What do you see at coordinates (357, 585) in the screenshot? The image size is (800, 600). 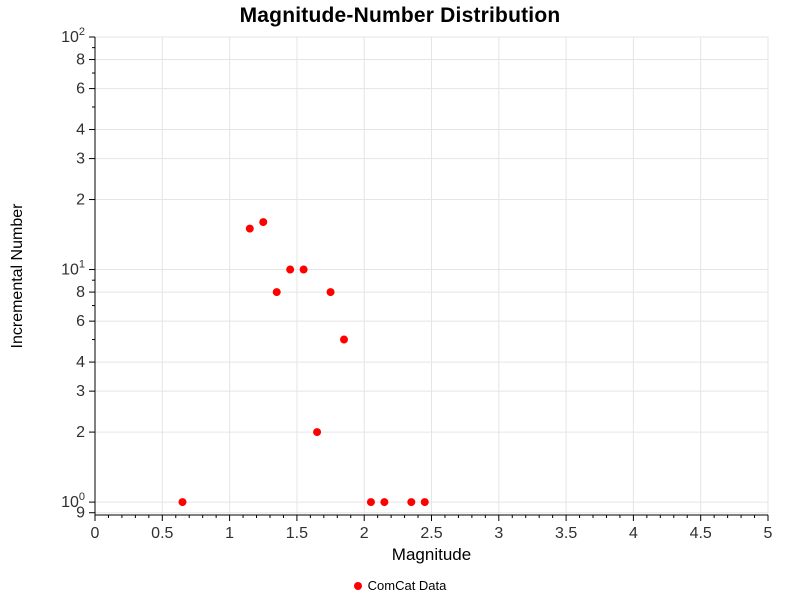 I see `legend-marker-icon` at bounding box center [357, 585].